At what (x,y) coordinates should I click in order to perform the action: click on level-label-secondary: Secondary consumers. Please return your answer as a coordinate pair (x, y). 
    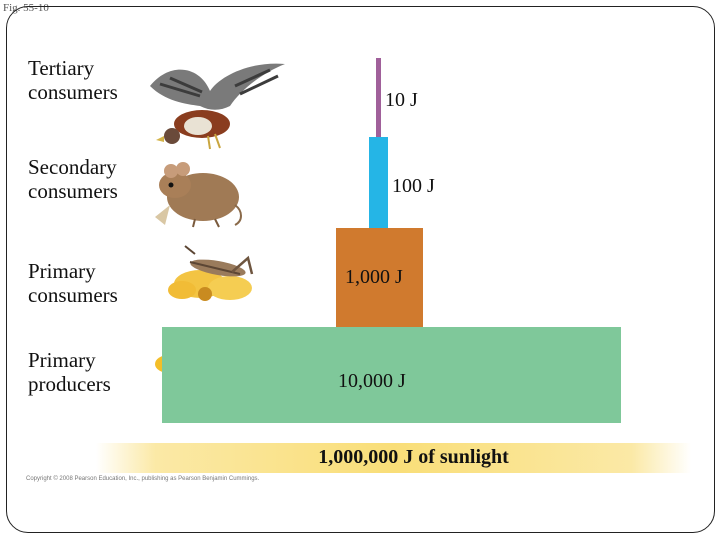
    Looking at the image, I should click on (73, 179).